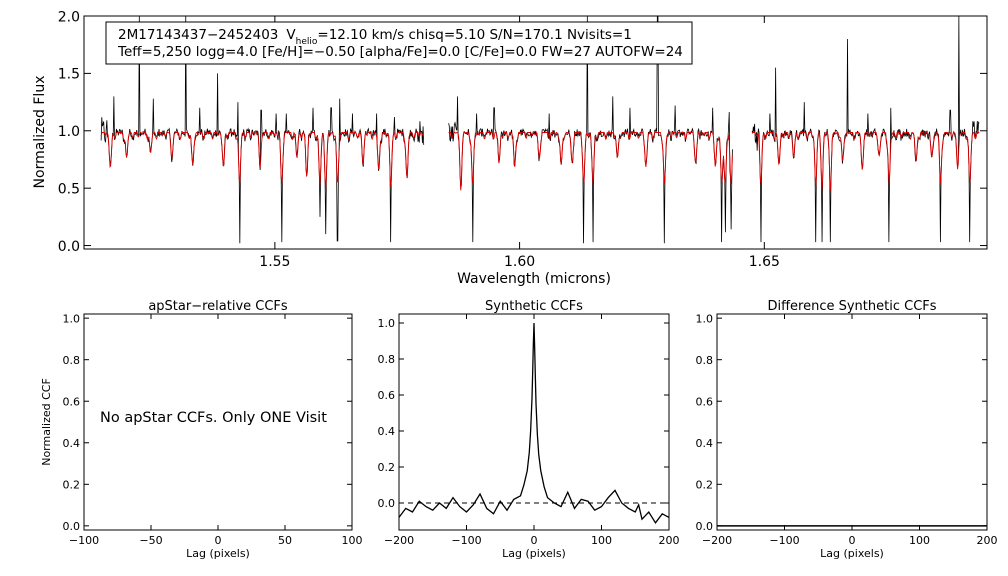 The height and width of the screenshot is (576, 1008). What do you see at coordinates (40, 132) in the screenshot?
I see `spectrum-y-axis-label: Normalized Flux` at bounding box center [40, 132].